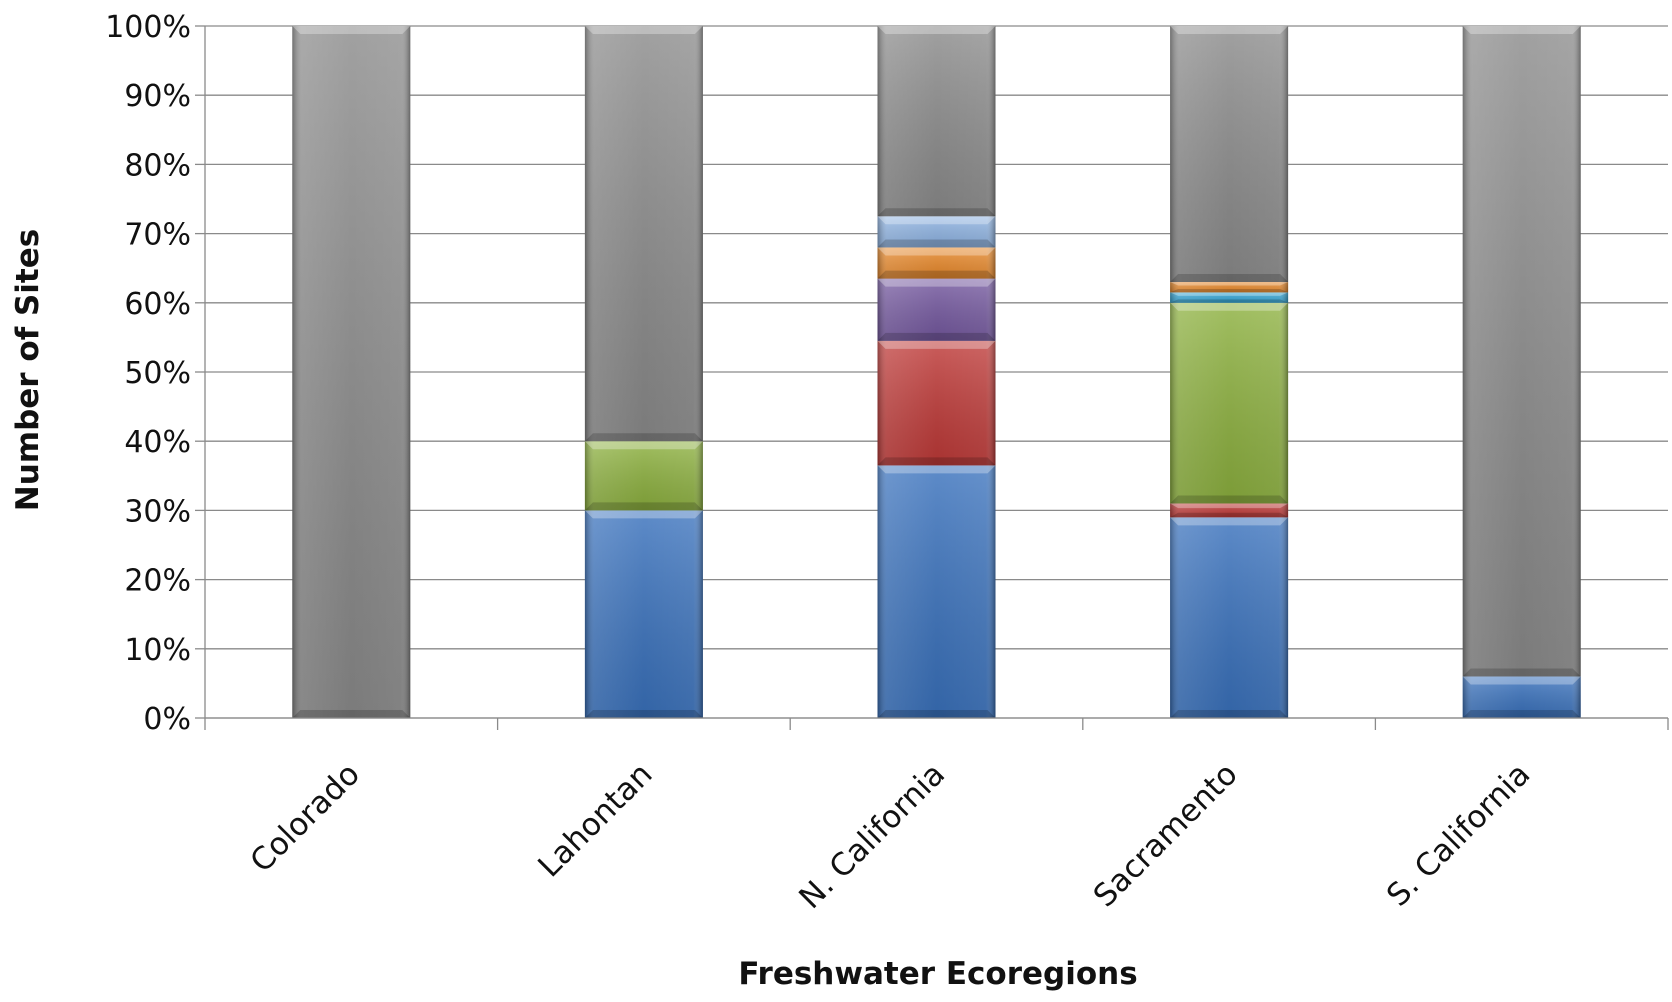 This screenshot has height=1002, width=1672. What do you see at coordinates (157, 581) in the screenshot?
I see `y-tick-label: 20%` at bounding box center [157, 581].